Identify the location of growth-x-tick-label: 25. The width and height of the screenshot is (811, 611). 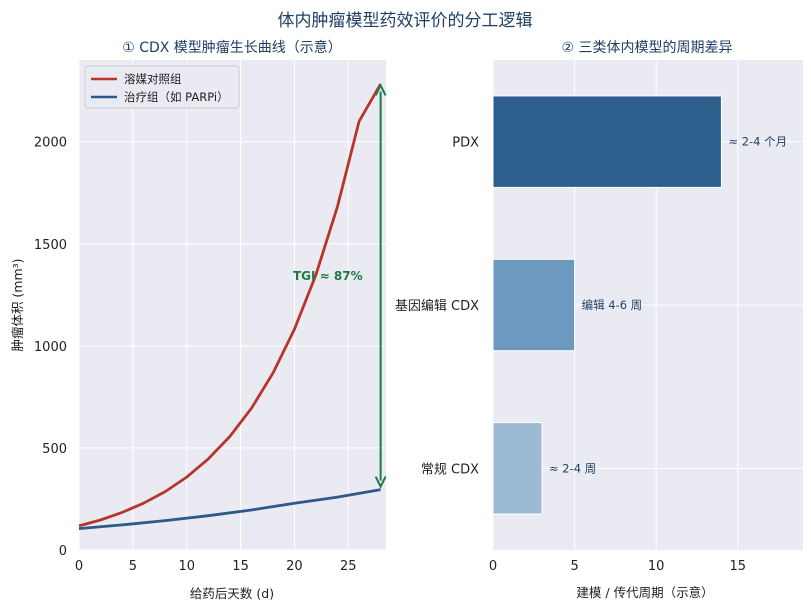
(348, 566).